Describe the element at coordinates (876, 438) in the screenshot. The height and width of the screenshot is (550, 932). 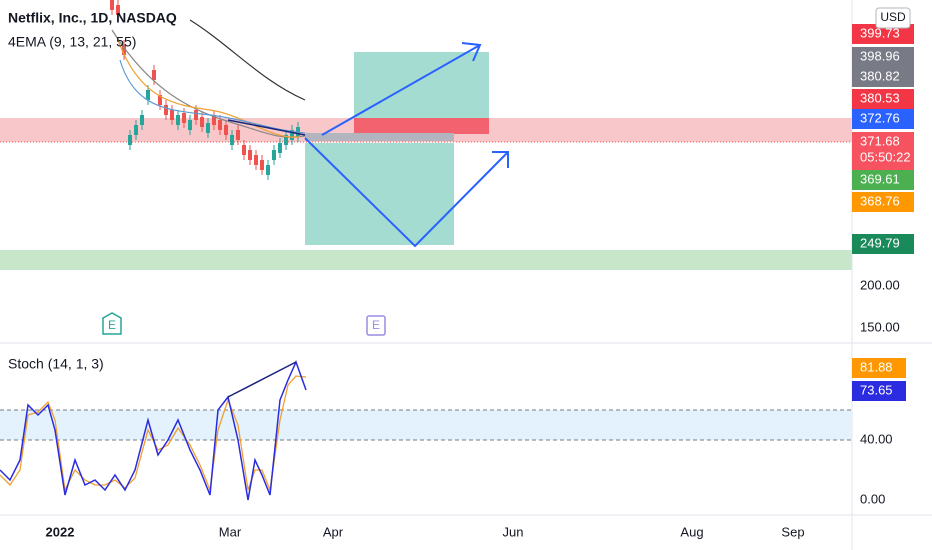
I see `stoch-label: 40.00` at that location.